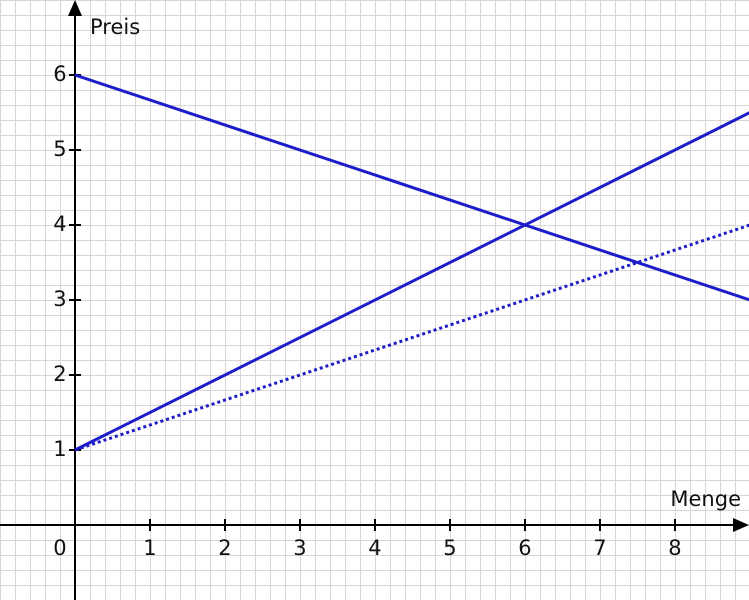 The height and width of the screenshot is (600, 749). I want to click on y-tick-label: 2, so click(59, 374).